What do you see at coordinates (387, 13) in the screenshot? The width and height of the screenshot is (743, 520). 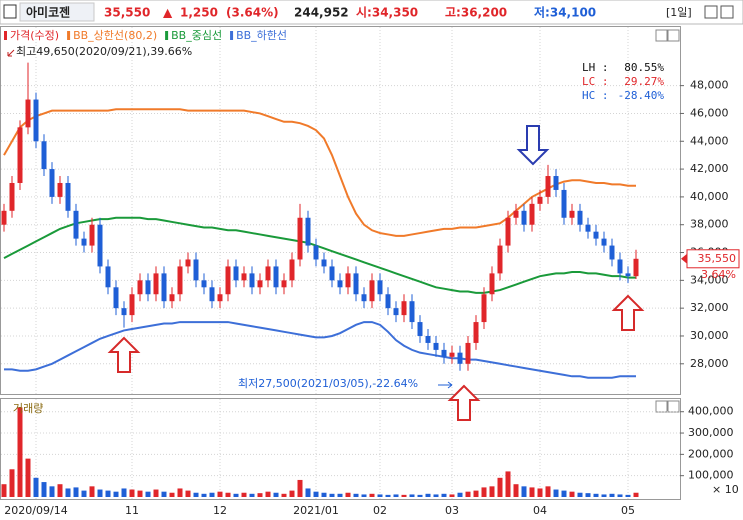 I see `open-price: 시:34,350` at bounding box center [387, 13].